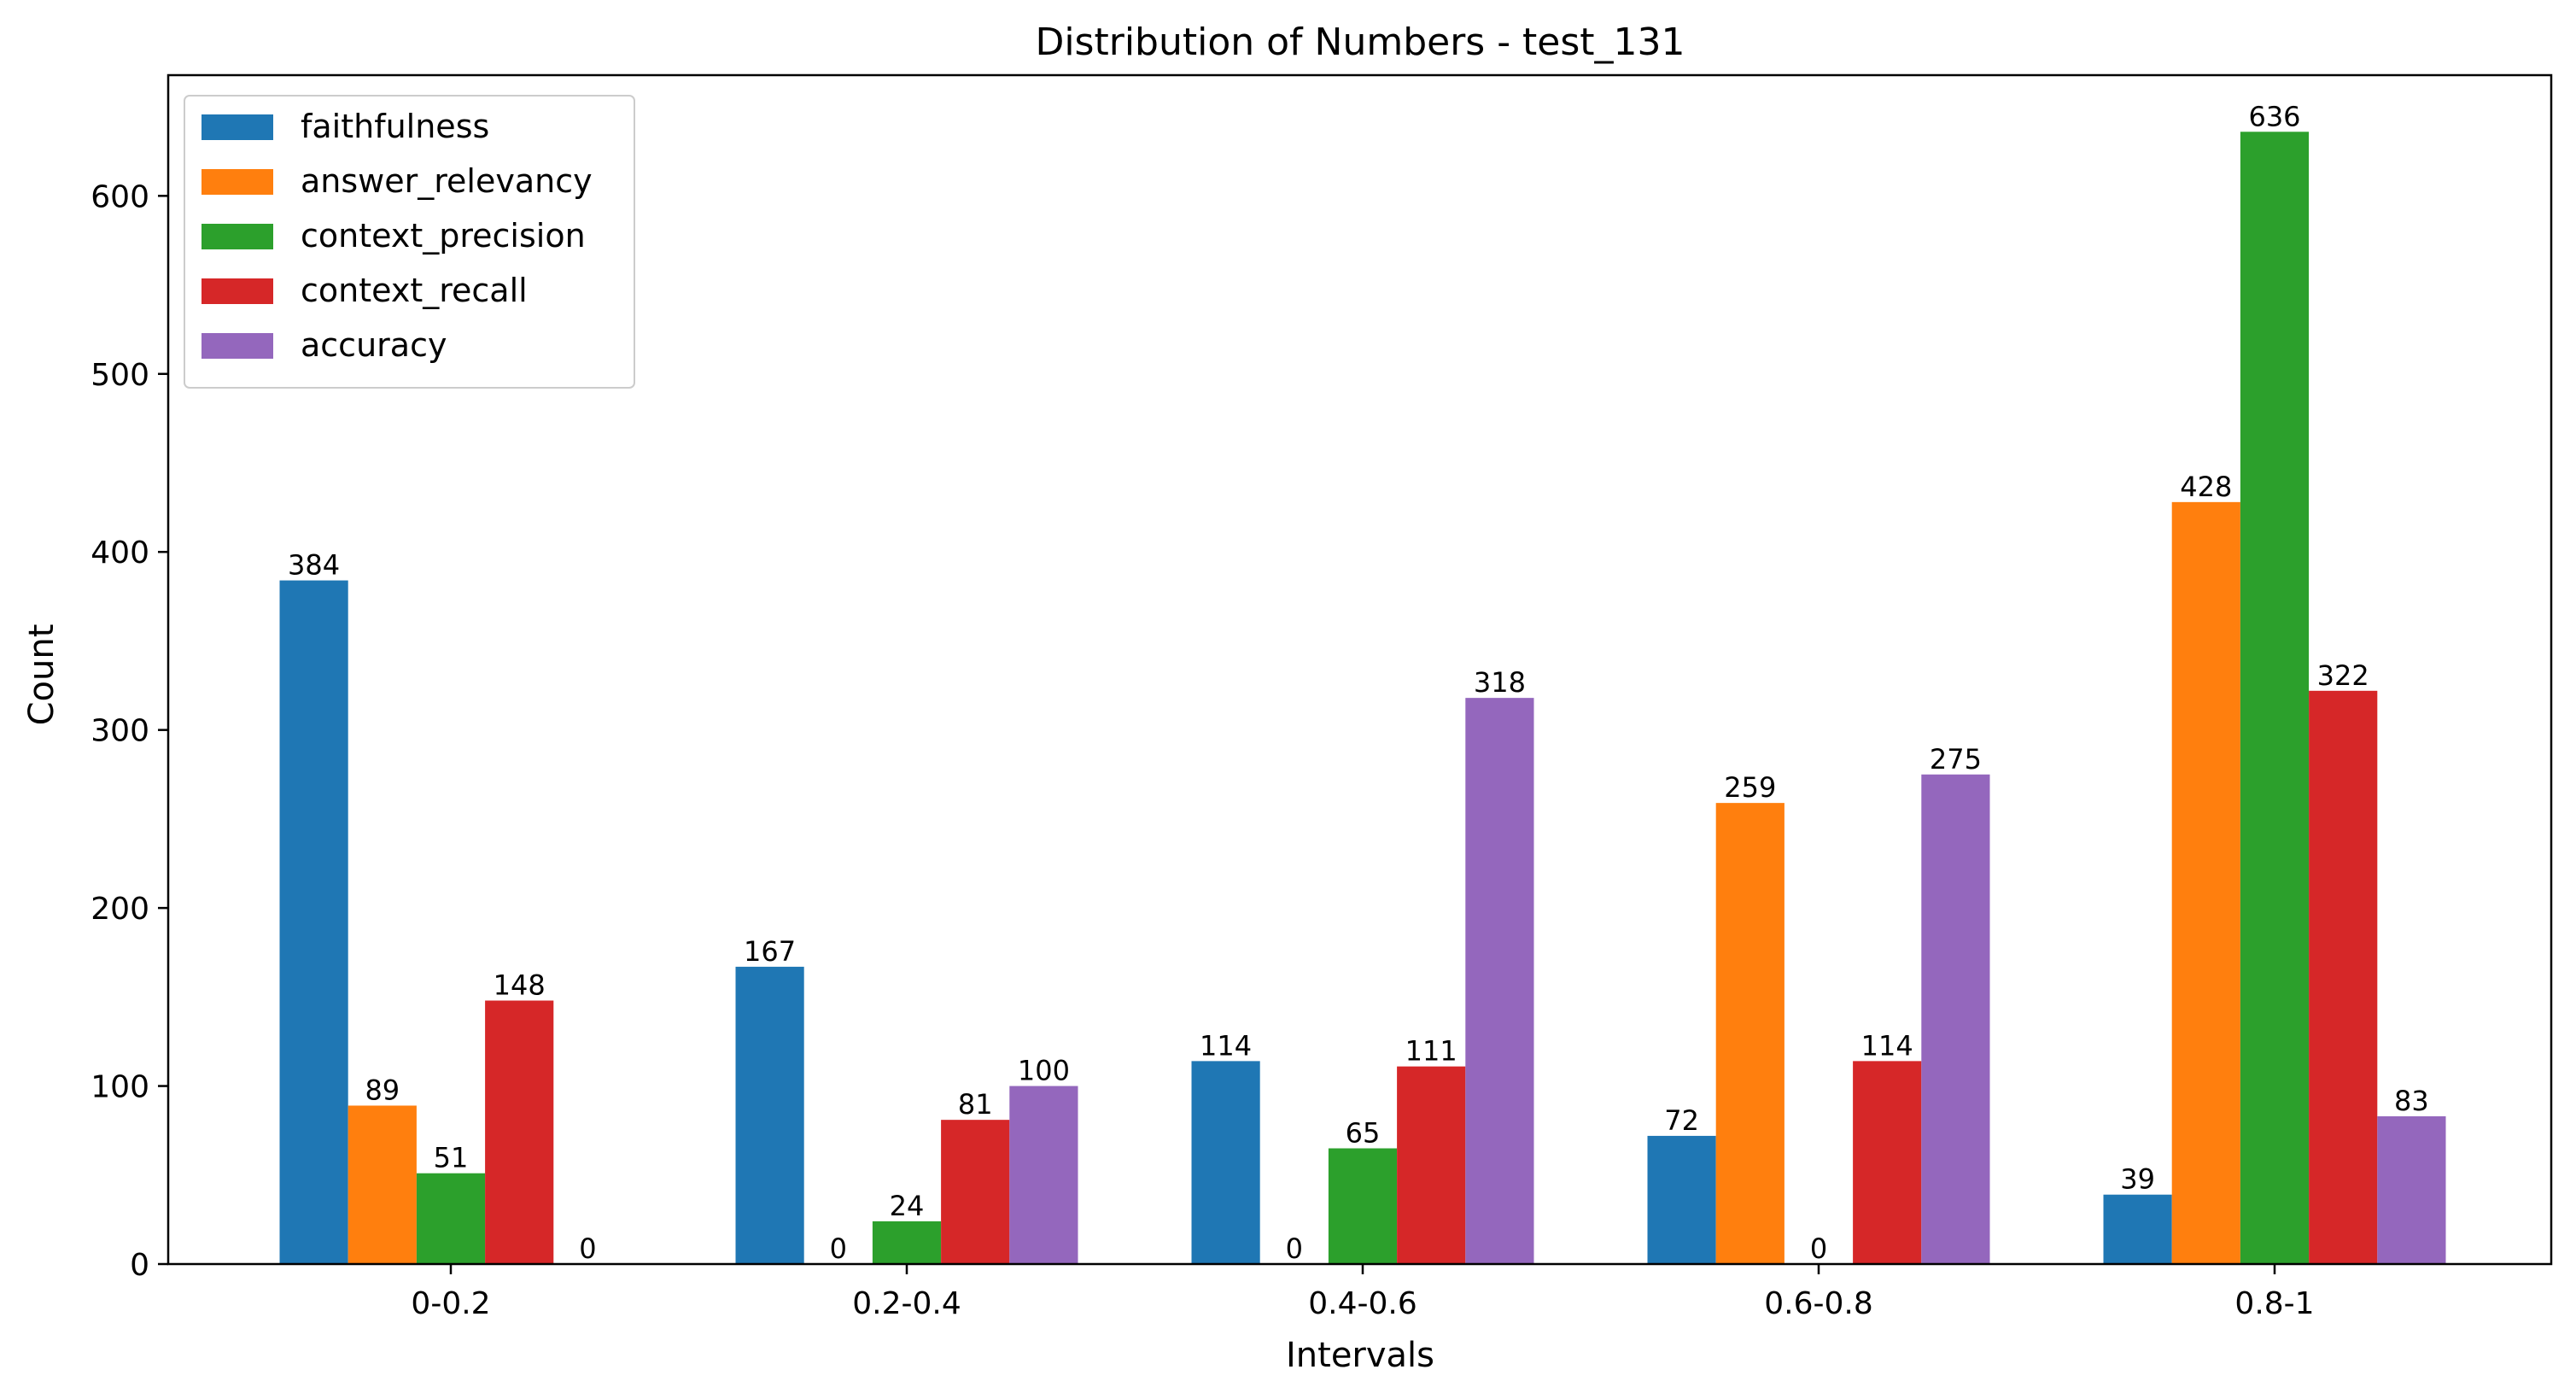  What do you see at coordinates (1887, 1162) in the screenshot?
I see `bar-context_recall-0.6-0.8` at bounding box center [1887, 1162].